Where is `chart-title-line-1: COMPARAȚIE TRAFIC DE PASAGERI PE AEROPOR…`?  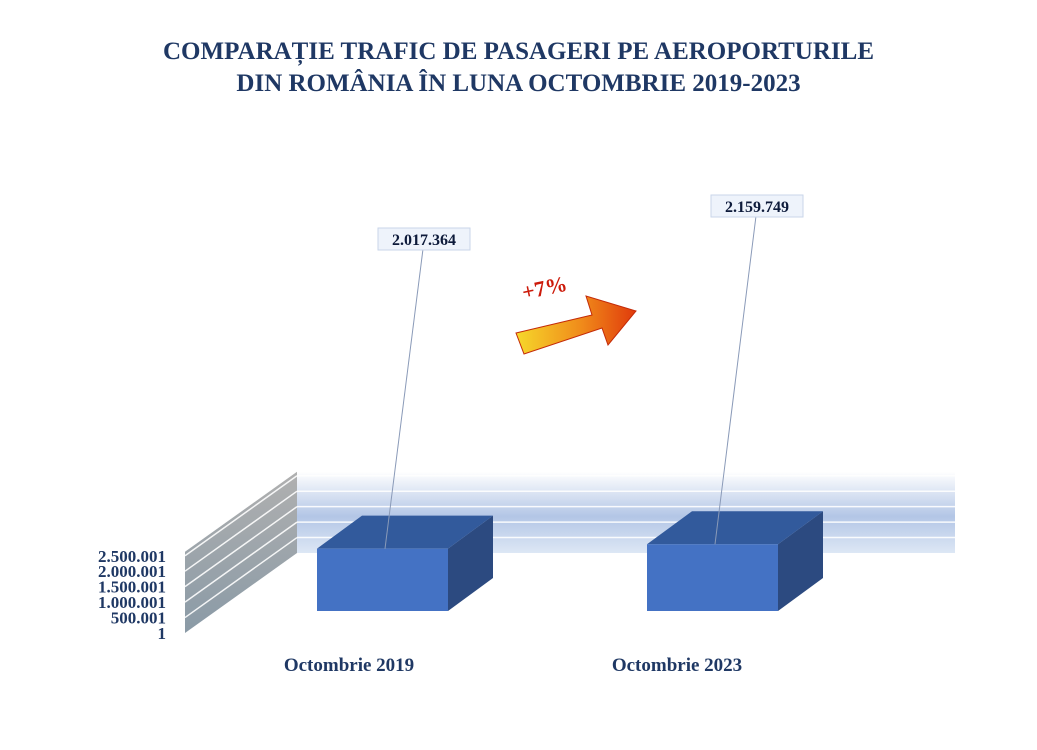
chart-title-line-1: COMPARAȚIE TRAFIC DE PASAGERI PE AEROPOR… is located at coordinates (518, 51).